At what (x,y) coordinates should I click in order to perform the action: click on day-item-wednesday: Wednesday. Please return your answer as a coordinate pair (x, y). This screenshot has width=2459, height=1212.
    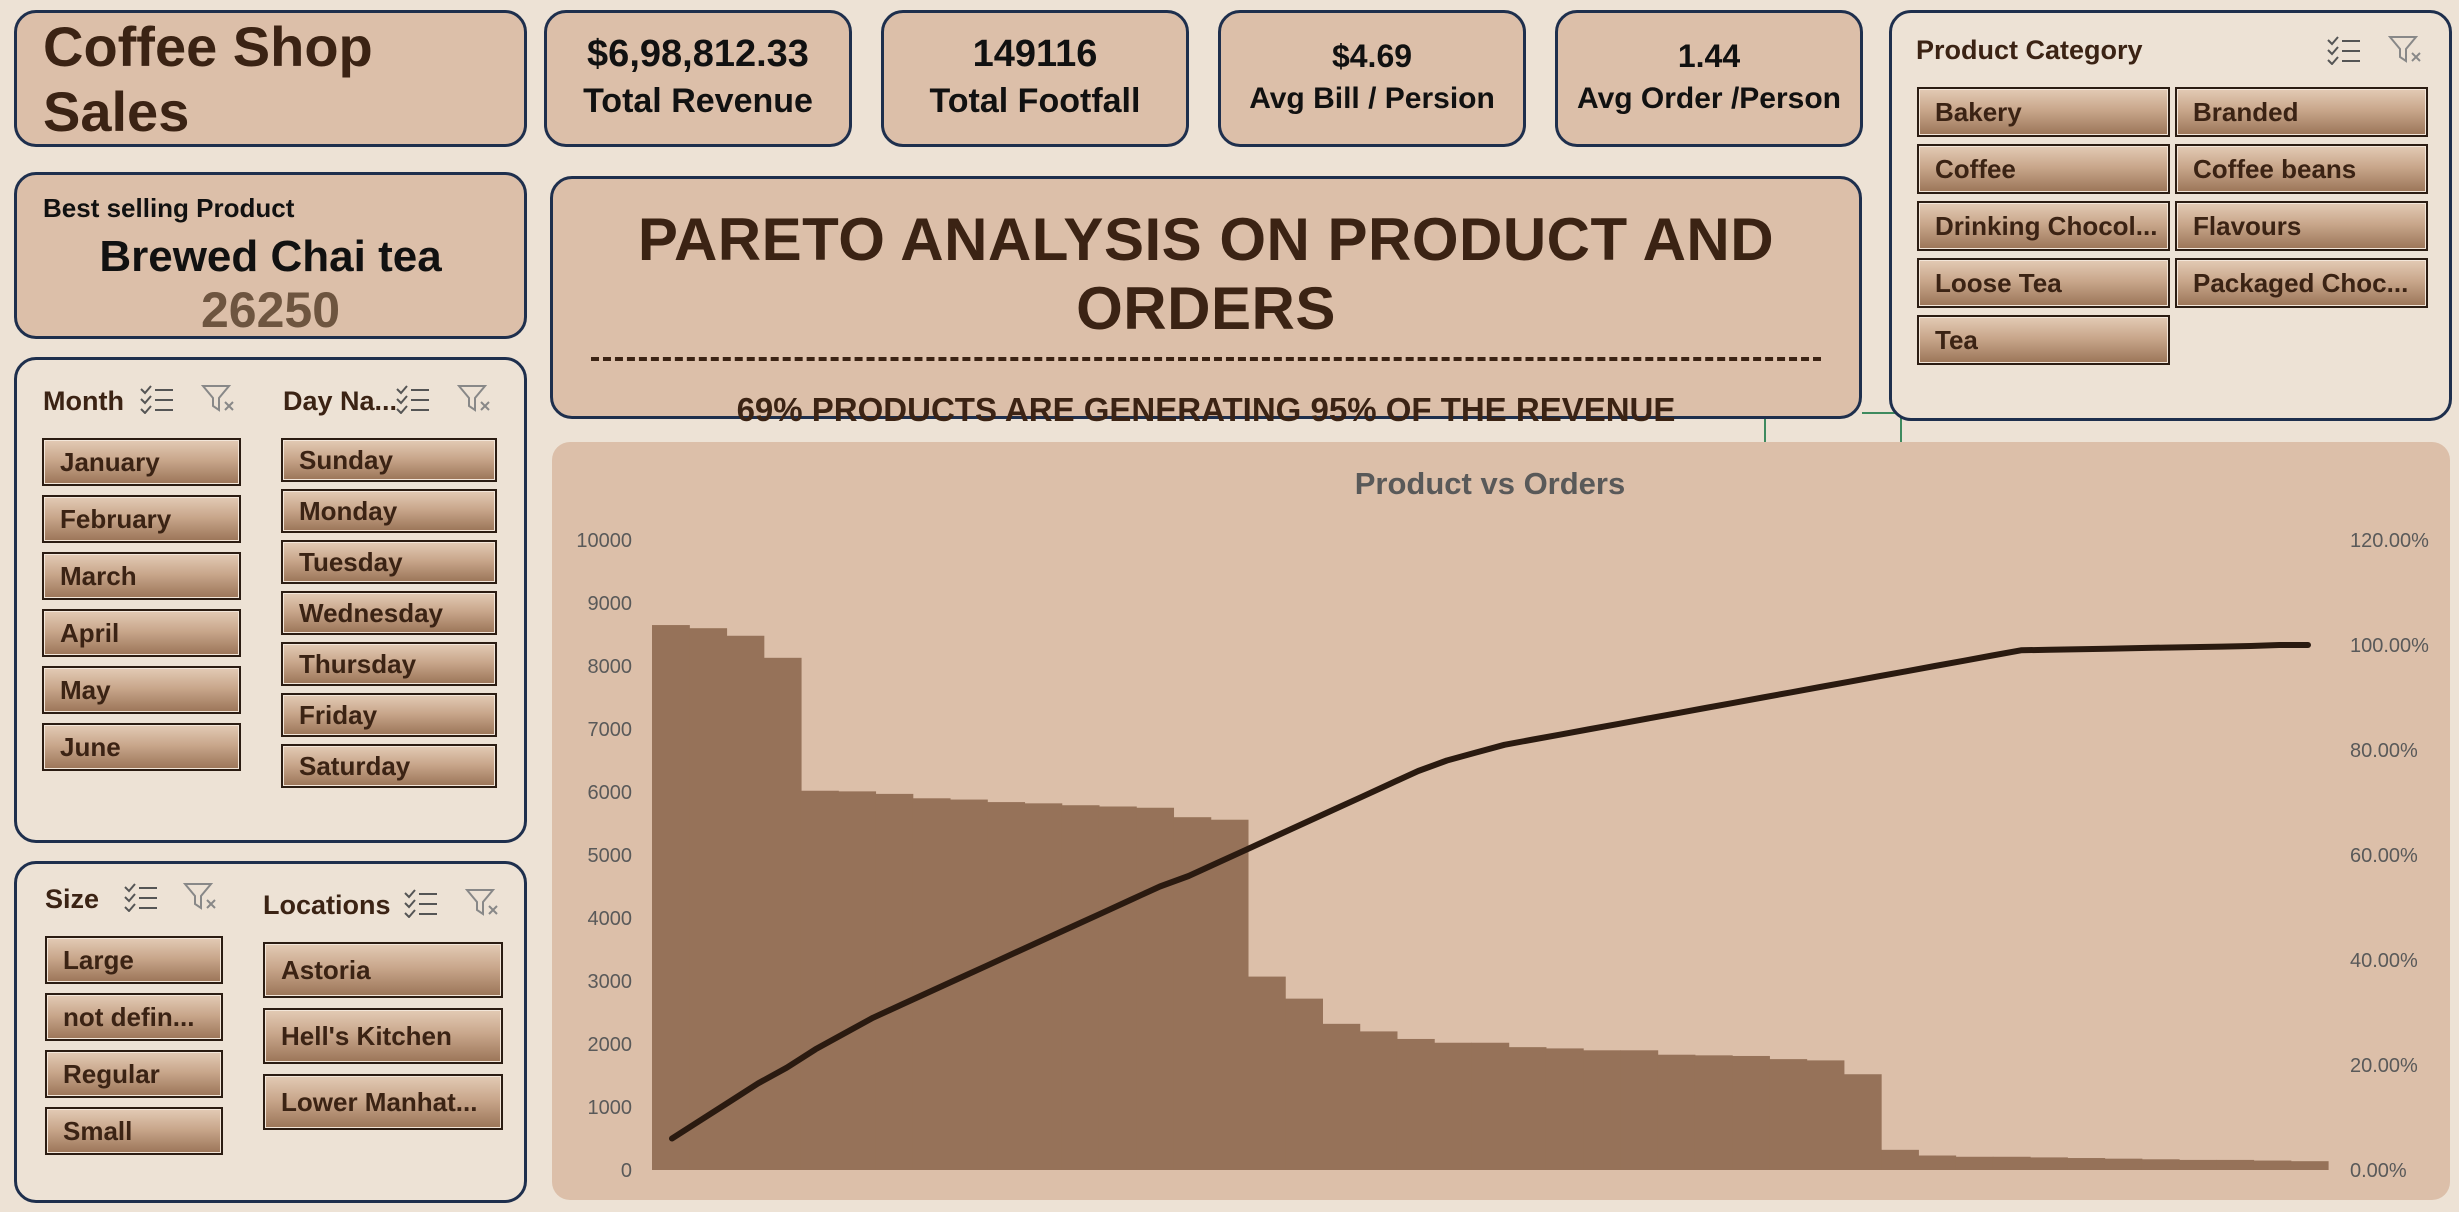
    Looking at the image, I should click on (389, 613).